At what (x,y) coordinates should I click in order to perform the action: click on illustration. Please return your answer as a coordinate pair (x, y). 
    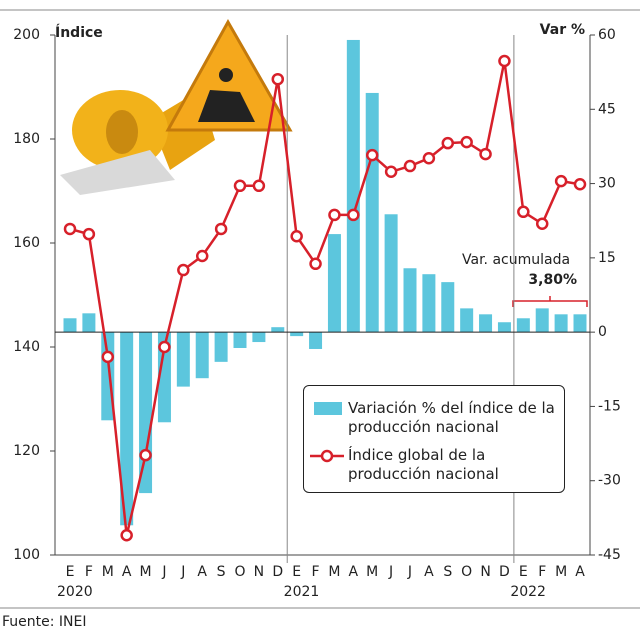
    Looking at the image, I should click on (176, 106).